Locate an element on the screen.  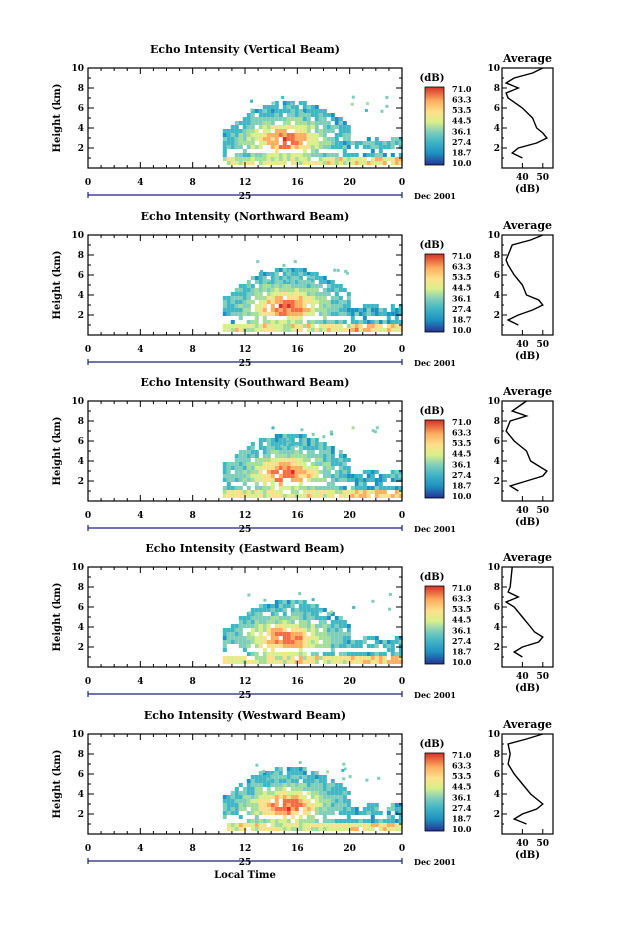
colorbar-tick-label: 27.4 is located at coordinates (462, 309).